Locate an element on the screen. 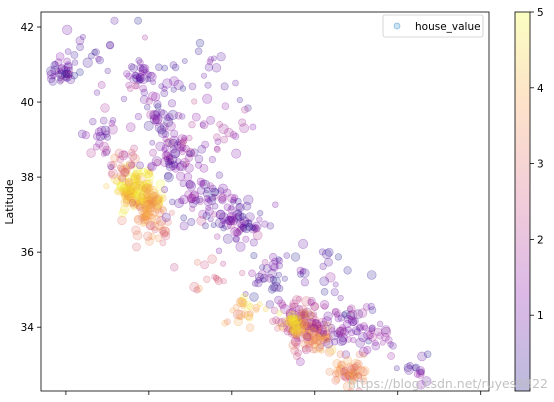 This screenshot has width=554, height=402. y-tick-label: 38 is located at coordinates (27, 178).